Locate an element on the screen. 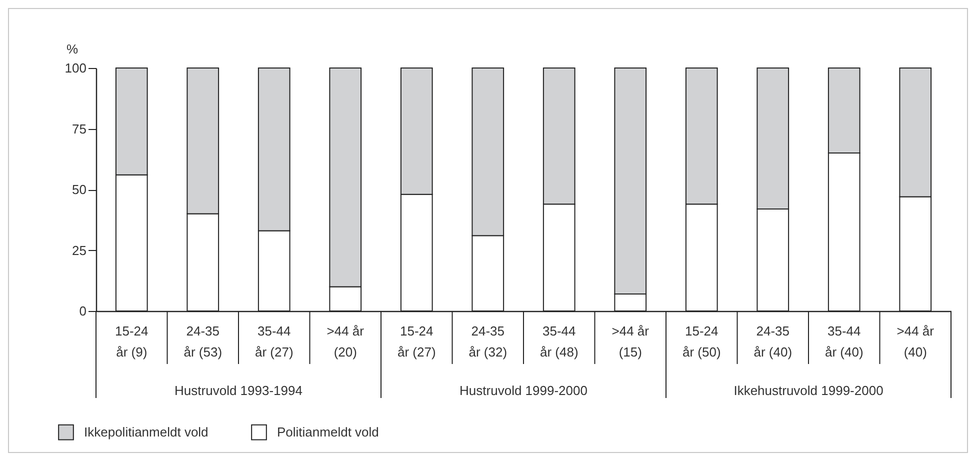 This screenshot has width=977, height=463. x-tick-label: 15-24 år (27) is located at coordinates (416, 342).